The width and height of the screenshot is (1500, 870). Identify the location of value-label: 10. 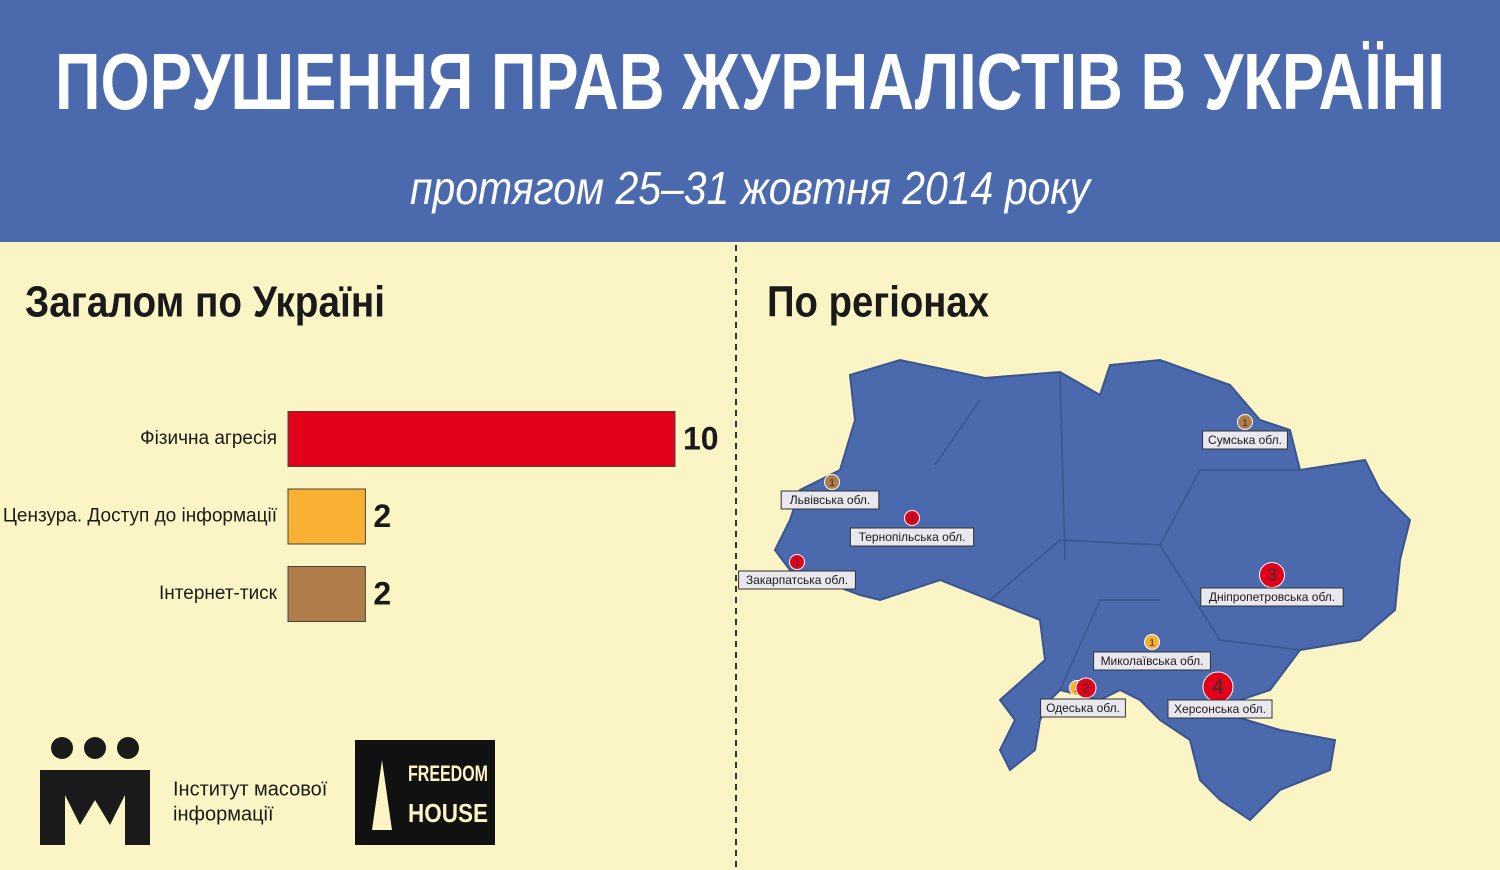
(701, 438).